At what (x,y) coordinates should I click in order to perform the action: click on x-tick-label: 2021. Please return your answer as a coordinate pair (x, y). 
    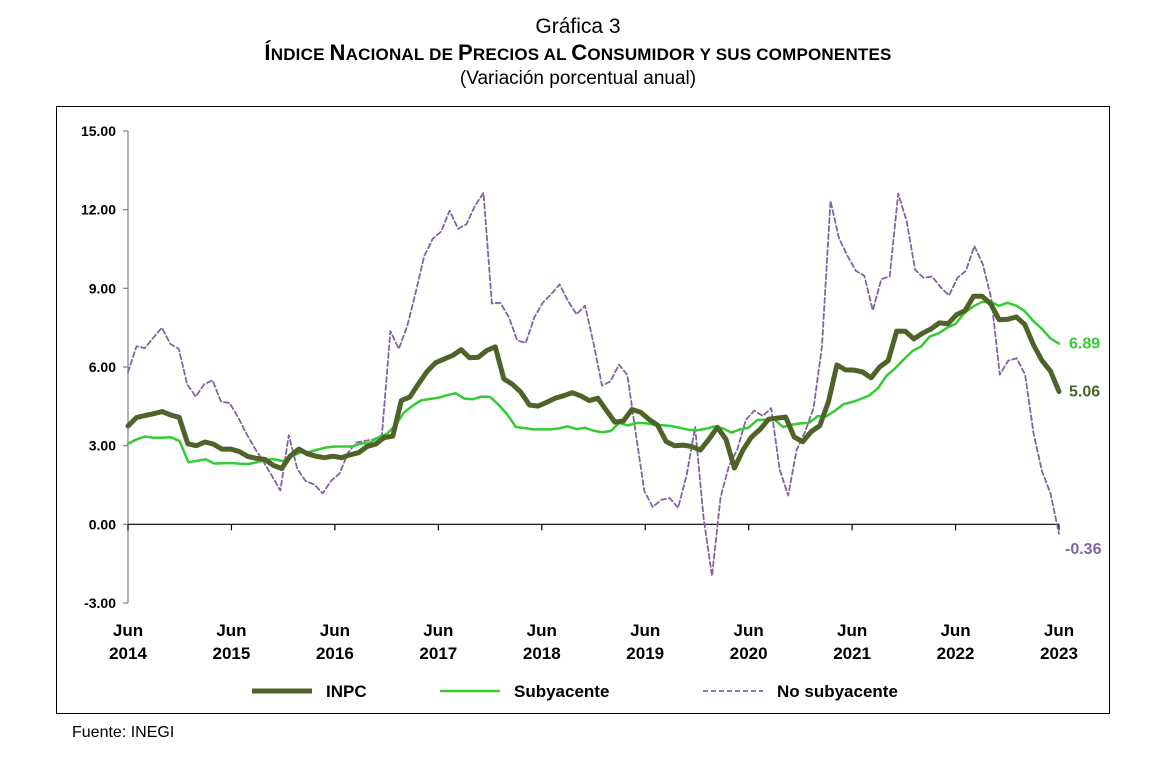
    Looking at the image, I should click on (852, 653).